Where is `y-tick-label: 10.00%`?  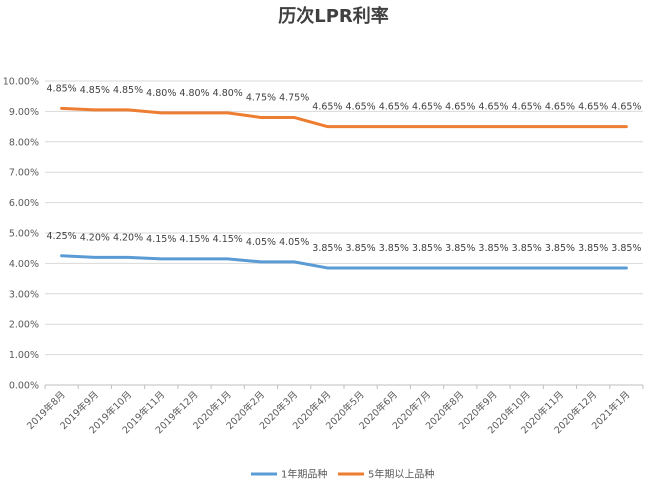
y-tick-label: 10.00% is located at coordinates (21, 82).